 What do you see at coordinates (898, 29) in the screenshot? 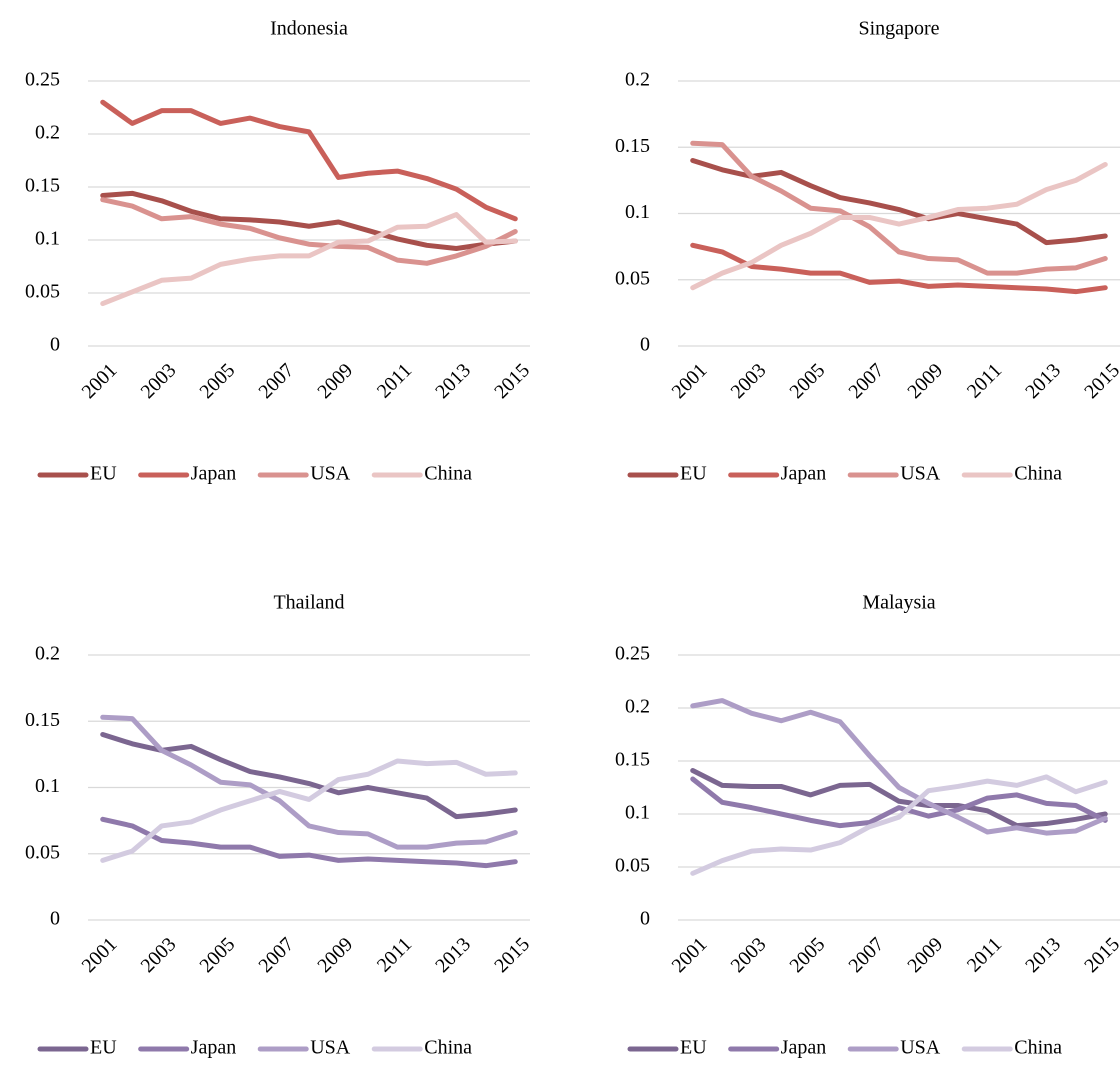
I see `chart-title: Singapore` at bounding box center [898, 29].